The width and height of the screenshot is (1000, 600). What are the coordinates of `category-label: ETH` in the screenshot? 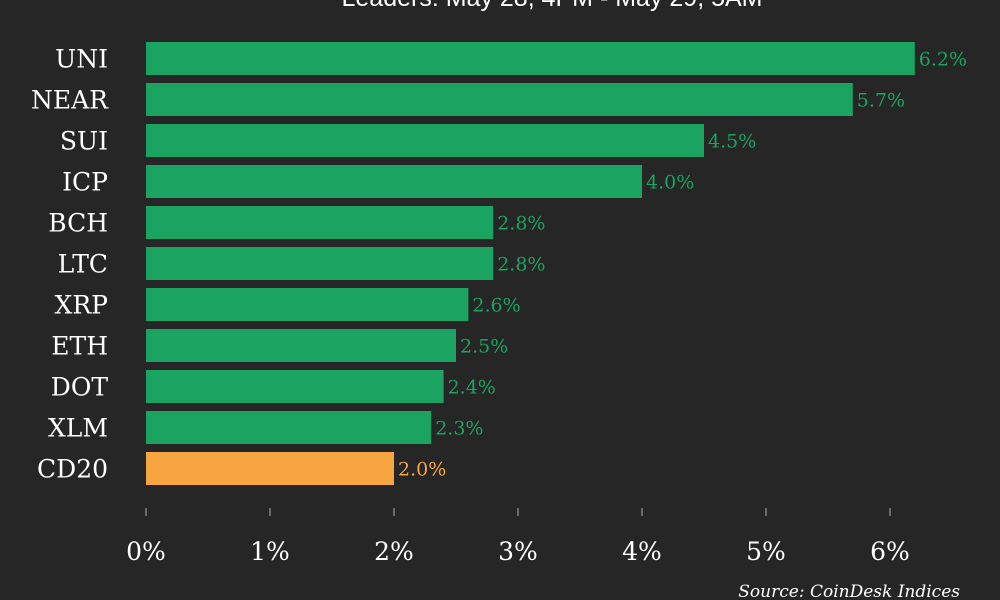 It's located at (79, 346).